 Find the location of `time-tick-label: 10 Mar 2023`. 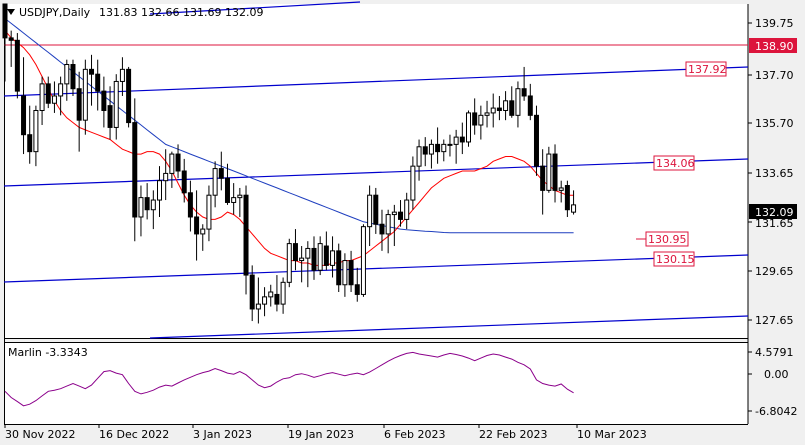

time-tick-label: 10 Mar 2023 is located at coordinates (612, 434).